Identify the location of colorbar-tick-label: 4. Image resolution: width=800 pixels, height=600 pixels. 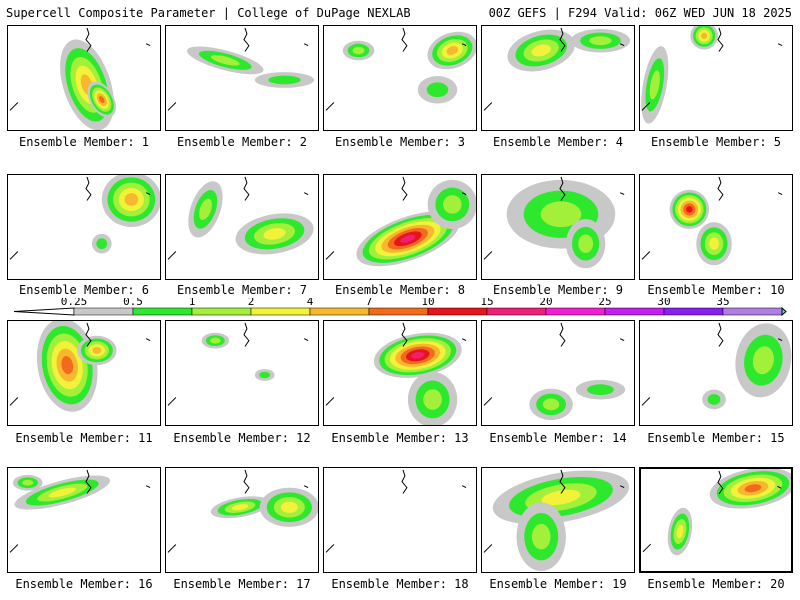
(310, 303).